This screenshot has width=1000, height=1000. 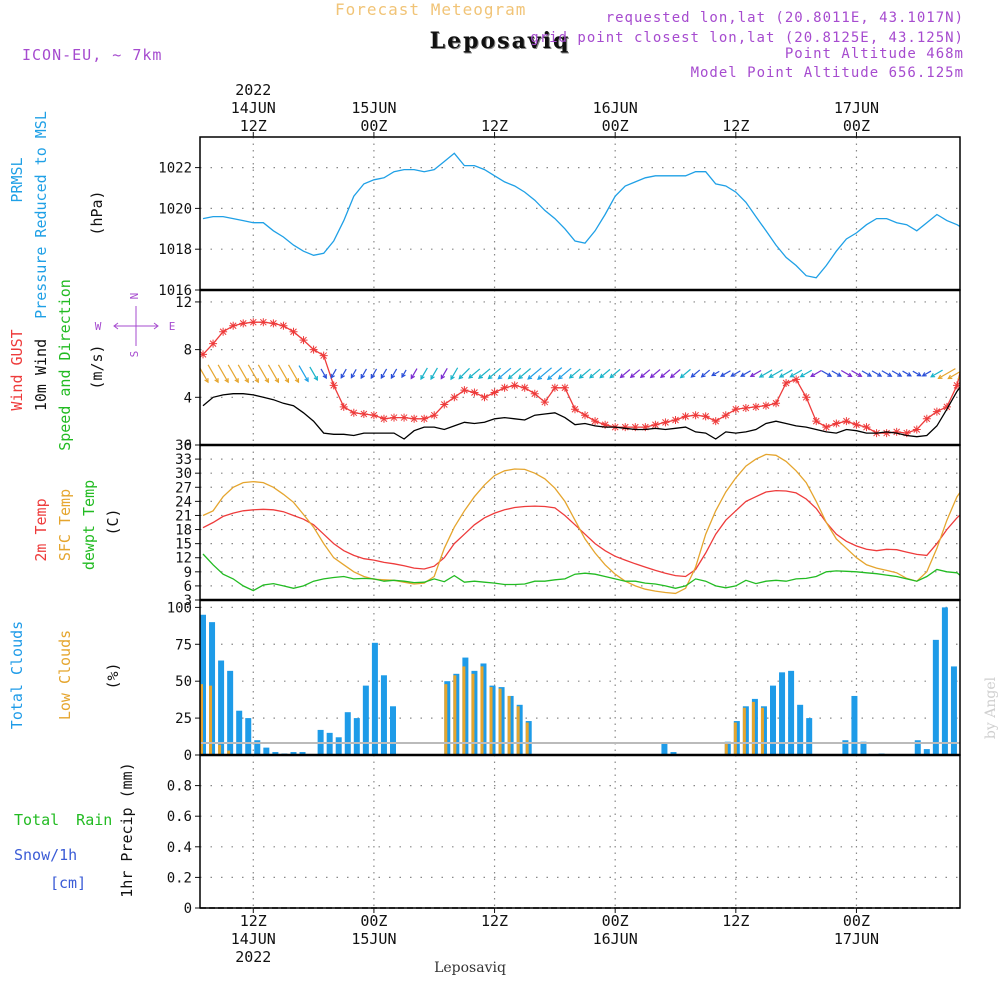 I want to click on y-tick-label: 15, so click(x=183, y=545).